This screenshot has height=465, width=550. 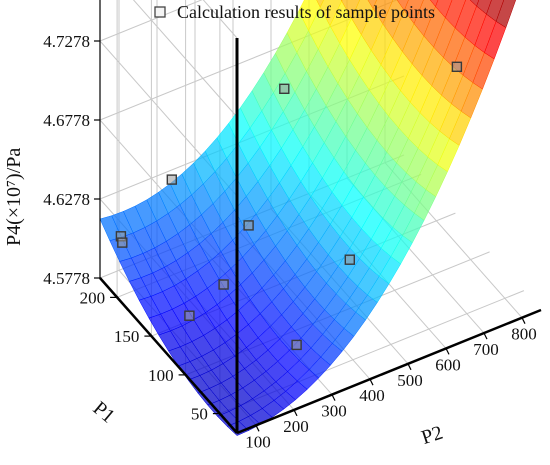 What do you see at coordinates (66, 199) in the screenshot?
I see `z-tick-label-1: 4.6278` at bounding box center [66, 199].